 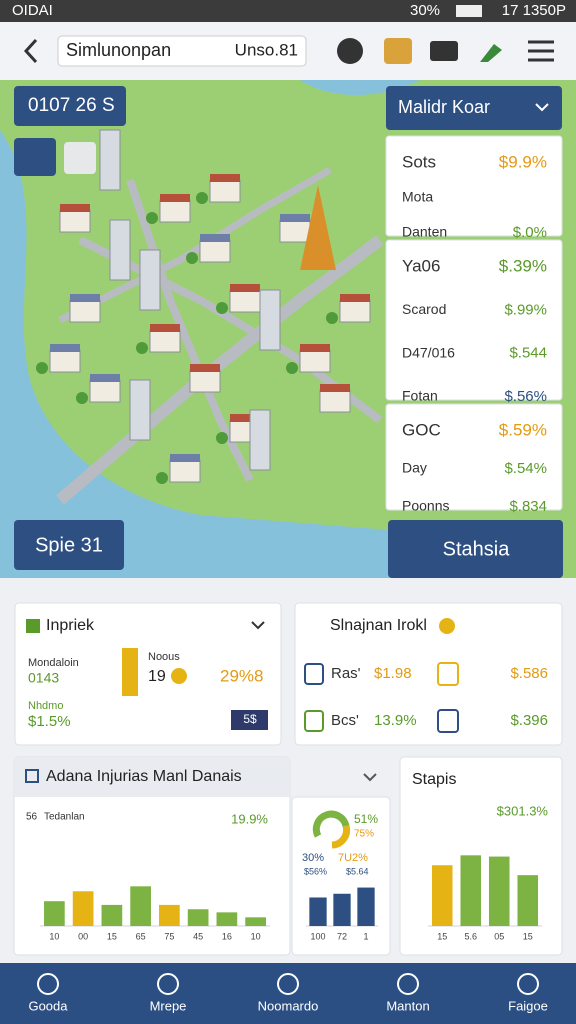 What do you see at coordinates (317, 936) in the screenshot?
I see `x-label: 100` at bounding box center [317, 936].